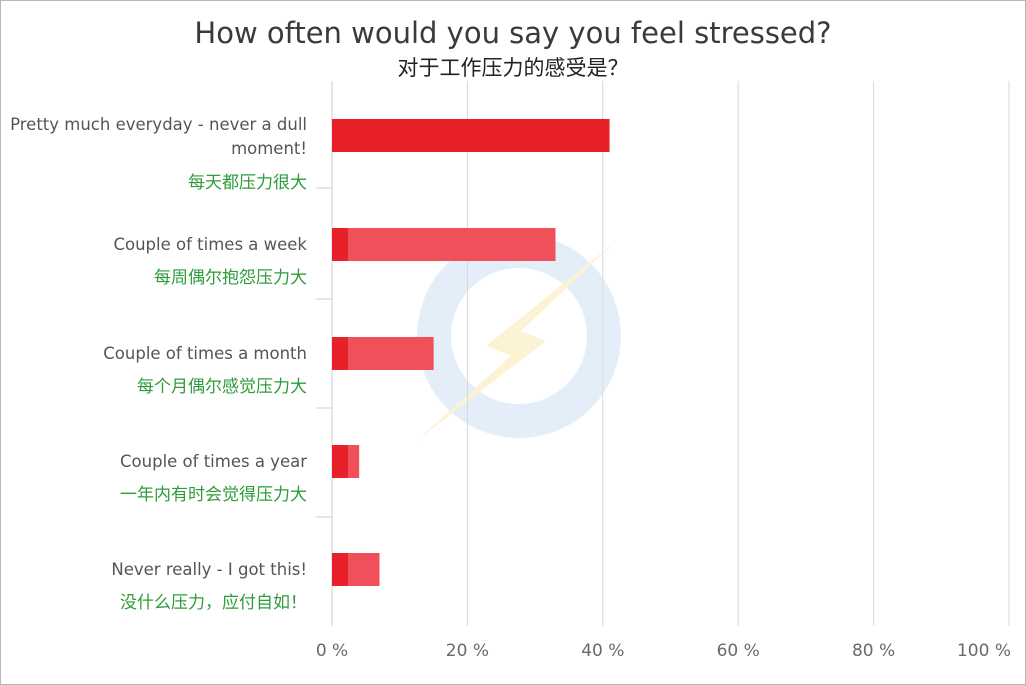 The width and height of the screenshot is (1026, 685). What do you see at coordinates (471, 135) in the screenshot?
I see `bar` at bounding box center [471, 135].